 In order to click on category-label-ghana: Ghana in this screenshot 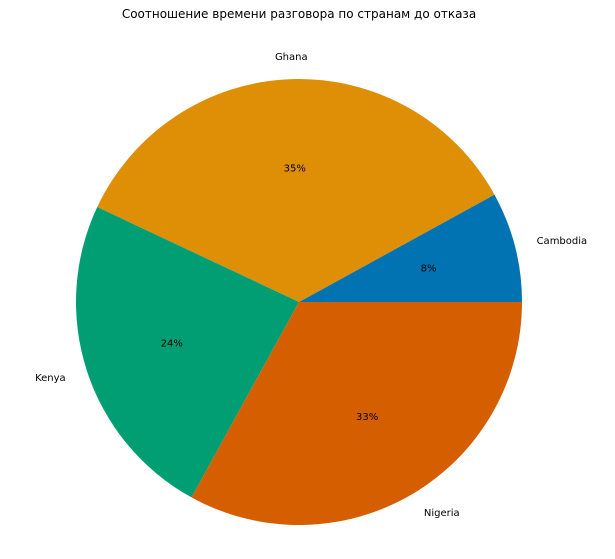, I will do `click(291, 57)`.